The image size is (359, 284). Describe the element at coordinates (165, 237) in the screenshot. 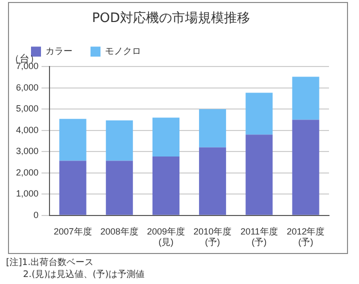

I see `x-tick-label: 2009年度 (見)` at that location.